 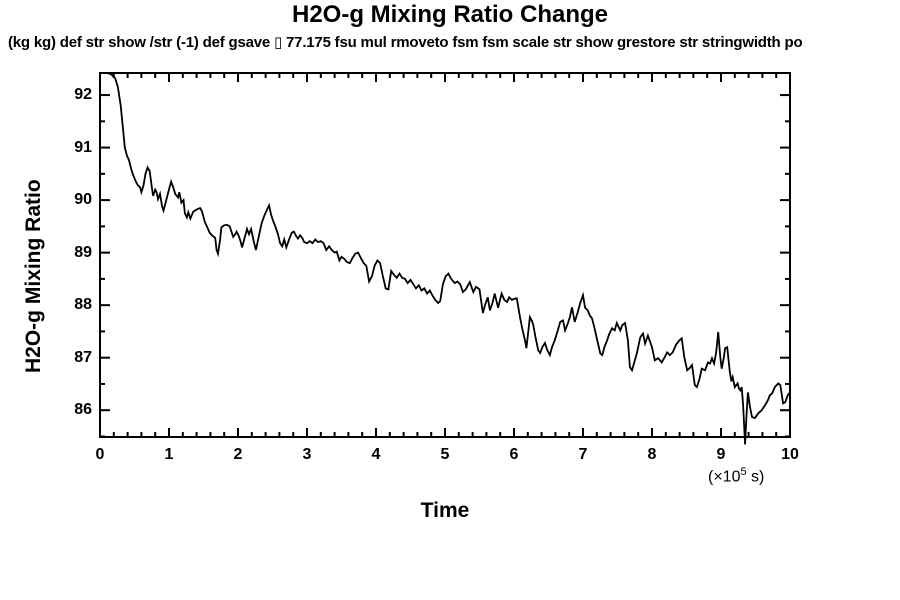 What do you see at coordinates (100, 454) in the screenshot?
I see `x-tick-label: 0` at bounding box center [100, 454].